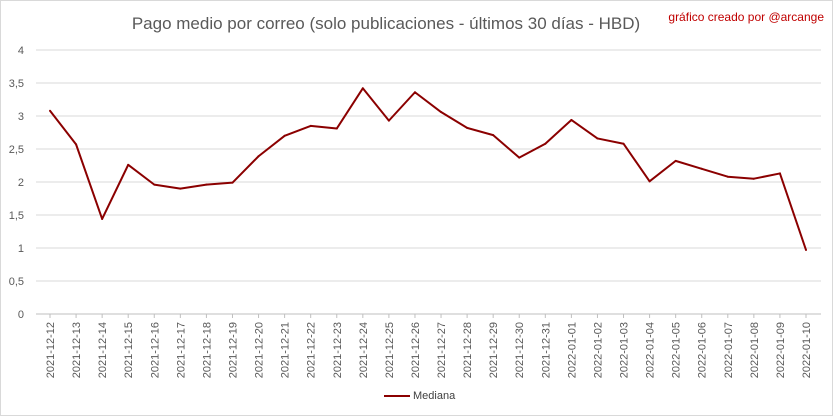 This screenshot has width=833, height=417. What do you see at coordinates (494, 350) in the screenshot?
I see `x-tick-label: 2021-12-29` at bounding box center [494, 350].